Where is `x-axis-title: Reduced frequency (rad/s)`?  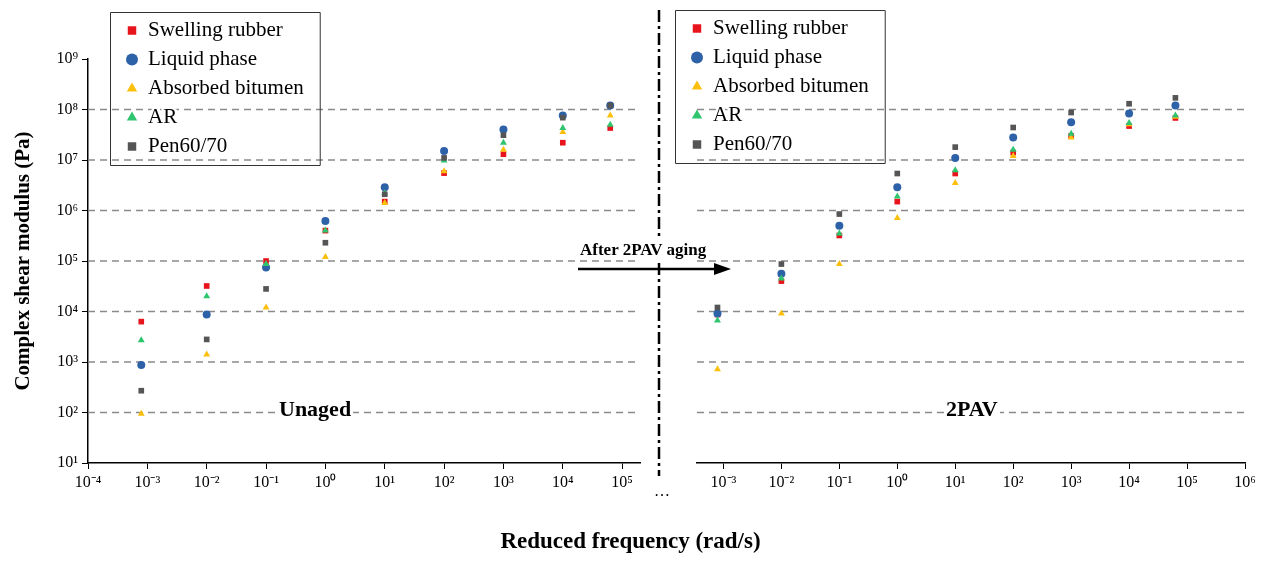 x-axis-title: Reduced frequency (rad/s) is located at coordinates (630, 541).